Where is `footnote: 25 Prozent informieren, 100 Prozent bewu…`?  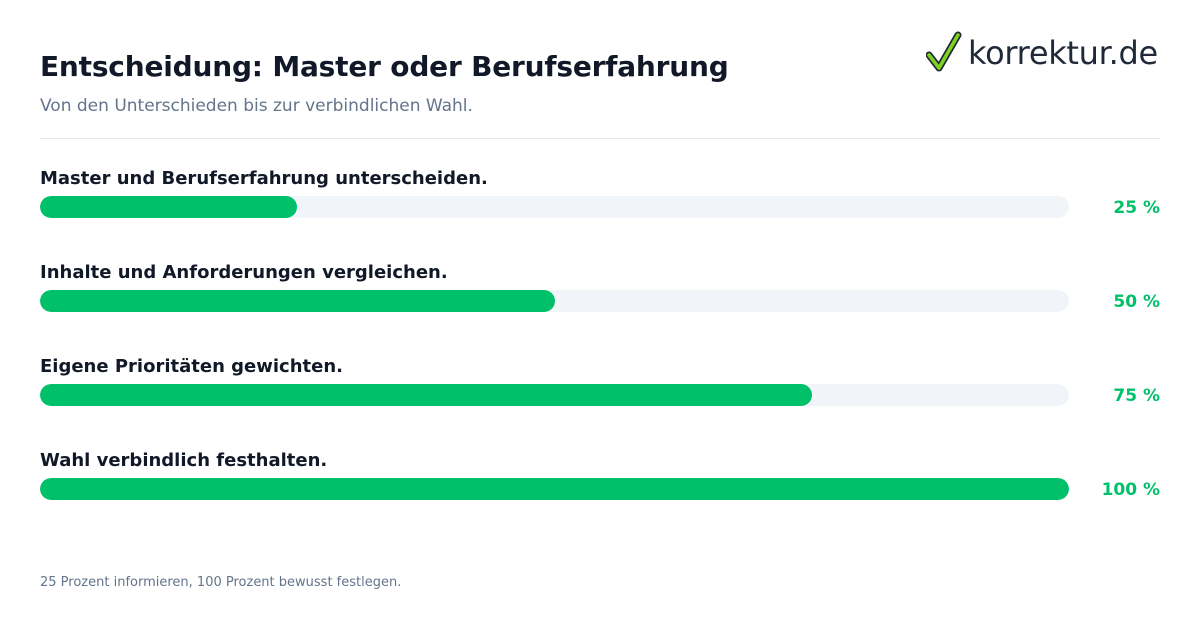
footnote: 25 Prozent informieren, 100 Prozent bewu… is located at coordinates (221, 582).